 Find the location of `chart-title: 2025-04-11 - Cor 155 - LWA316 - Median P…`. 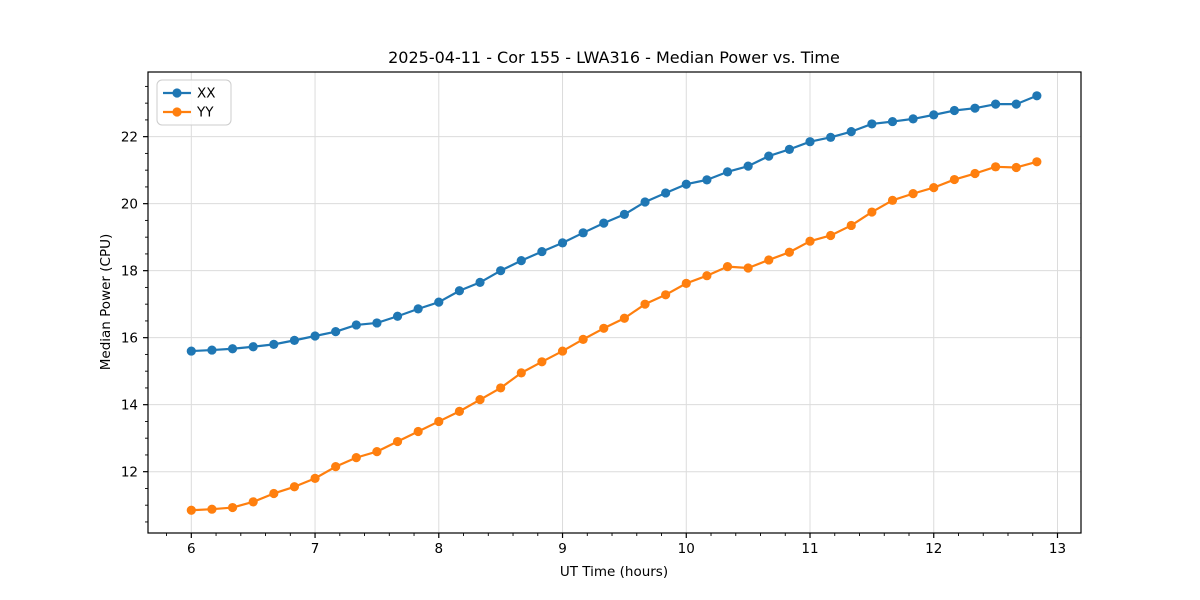

chart-title: 2025-04-11 - Cor 155 - LWA316 - Median P… is located at coordinates (614, 57).